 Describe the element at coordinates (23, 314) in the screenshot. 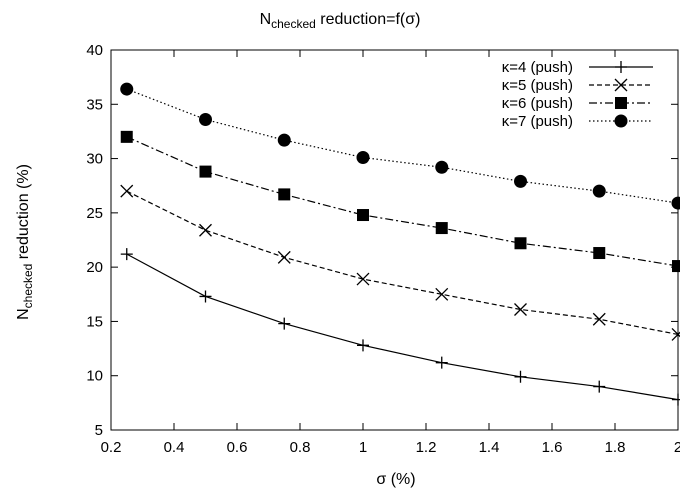

I see `y-axis-label-base: N` at that location.